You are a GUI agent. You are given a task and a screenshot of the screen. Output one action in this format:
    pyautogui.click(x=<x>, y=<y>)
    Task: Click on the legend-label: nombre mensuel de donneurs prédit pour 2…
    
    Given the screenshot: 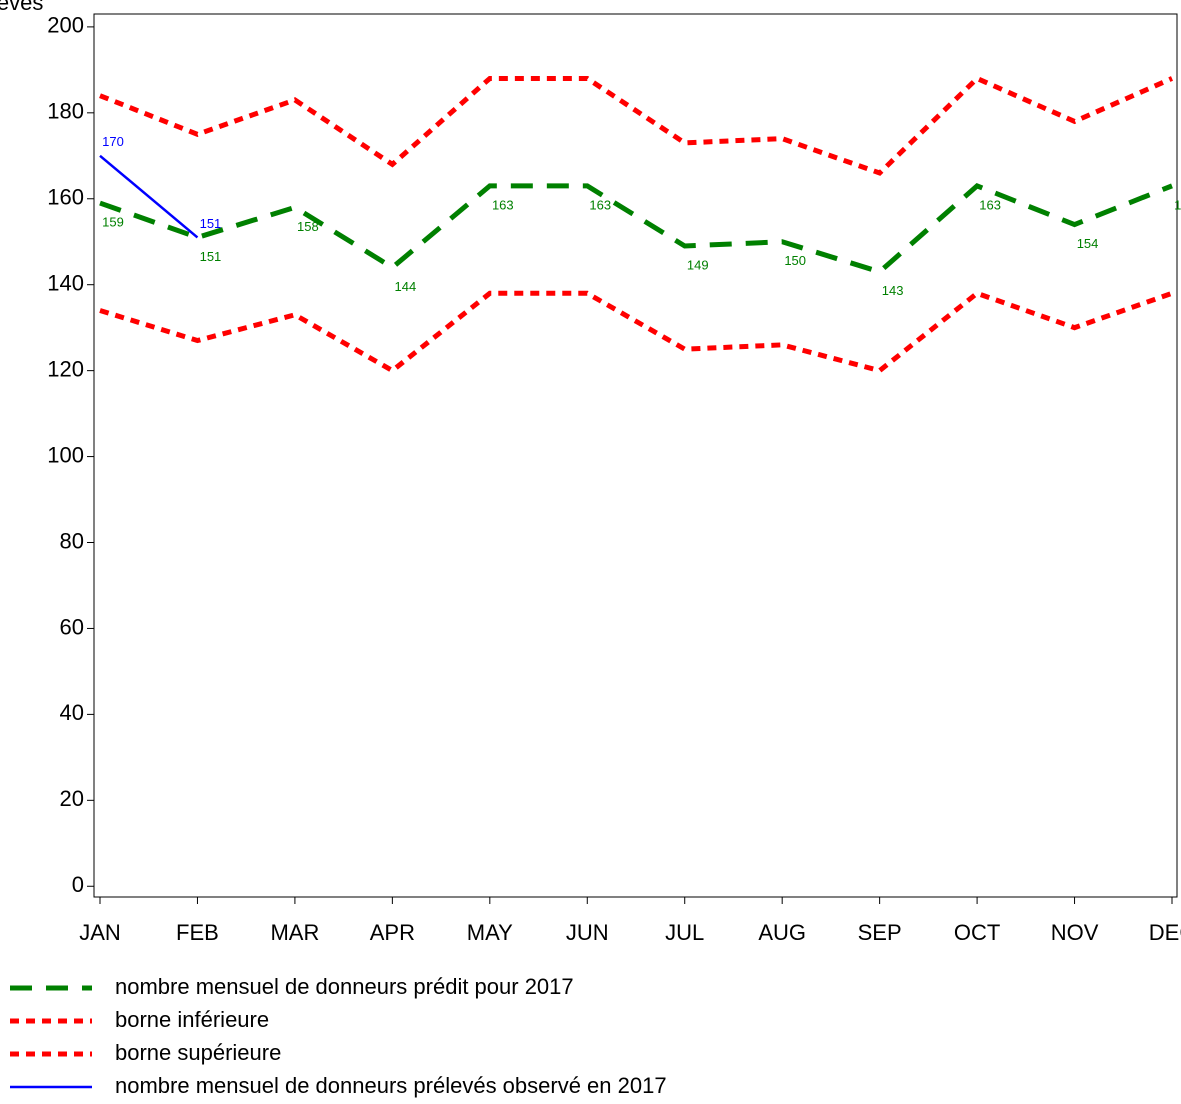 What is the action you would take?
    pyautogui.click(x=344, y=986)
    